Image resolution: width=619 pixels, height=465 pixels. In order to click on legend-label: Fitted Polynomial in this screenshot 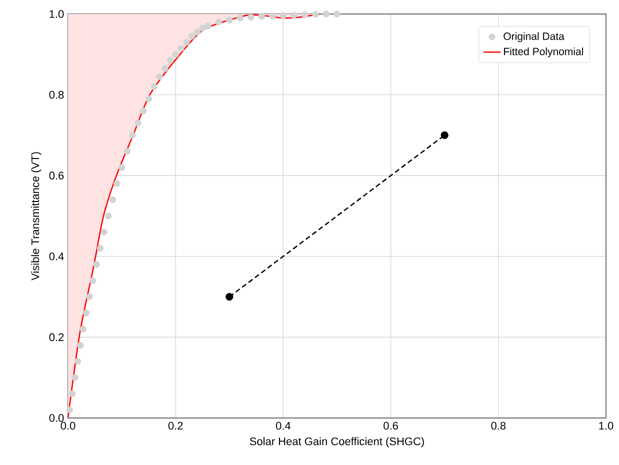, I will do `click(543, 53)`.